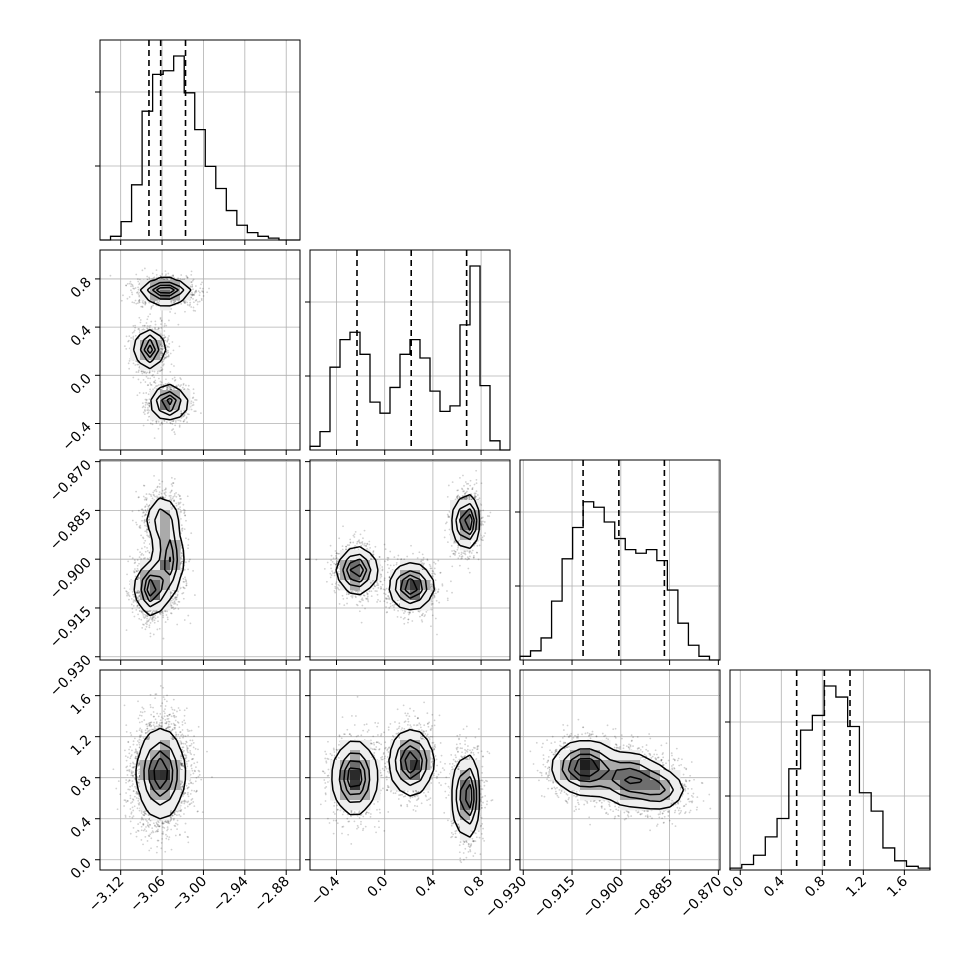 The height and width of the screenshot is (970, 970). Describe the element at coordinates (81, 287) in the screenshot. I see `y-tick-label: 0.8` at that location.